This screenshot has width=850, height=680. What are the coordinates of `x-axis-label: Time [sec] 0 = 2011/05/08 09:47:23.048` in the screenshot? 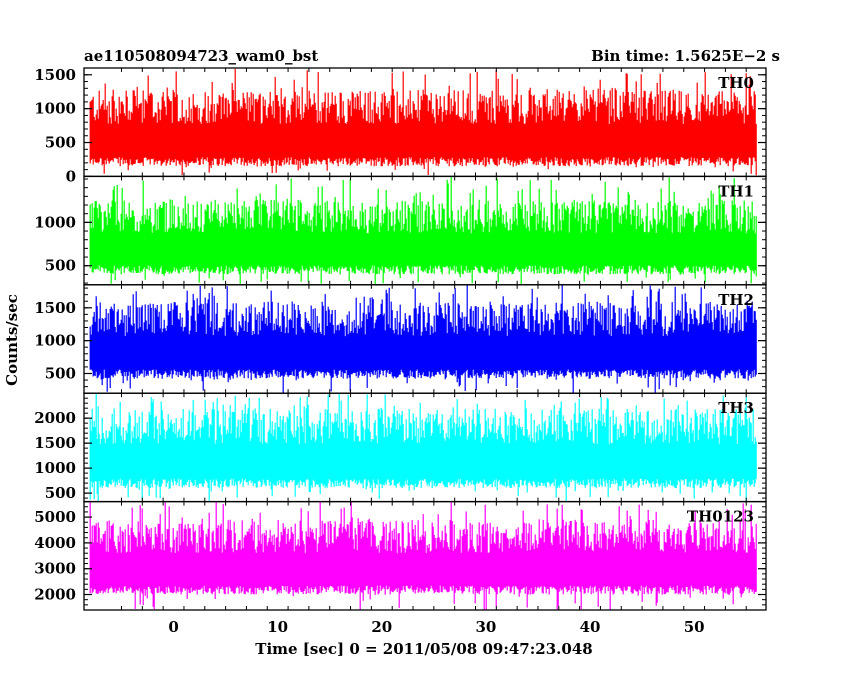 It's located at (423, 649).